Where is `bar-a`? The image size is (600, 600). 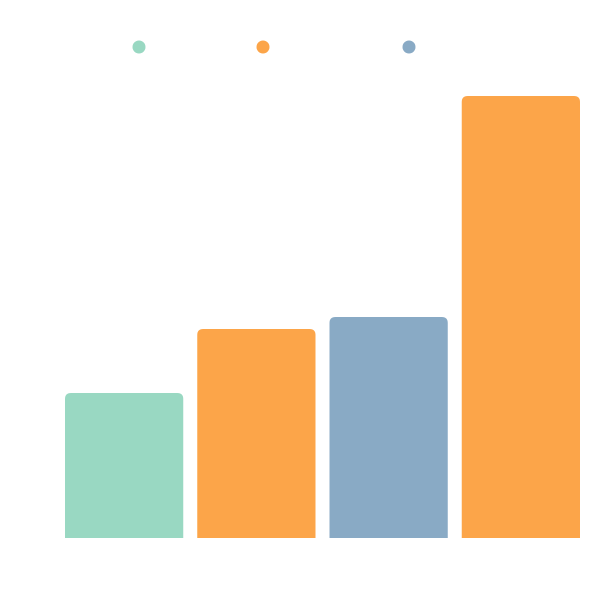
bar-a is located at coordinates (124, 465).